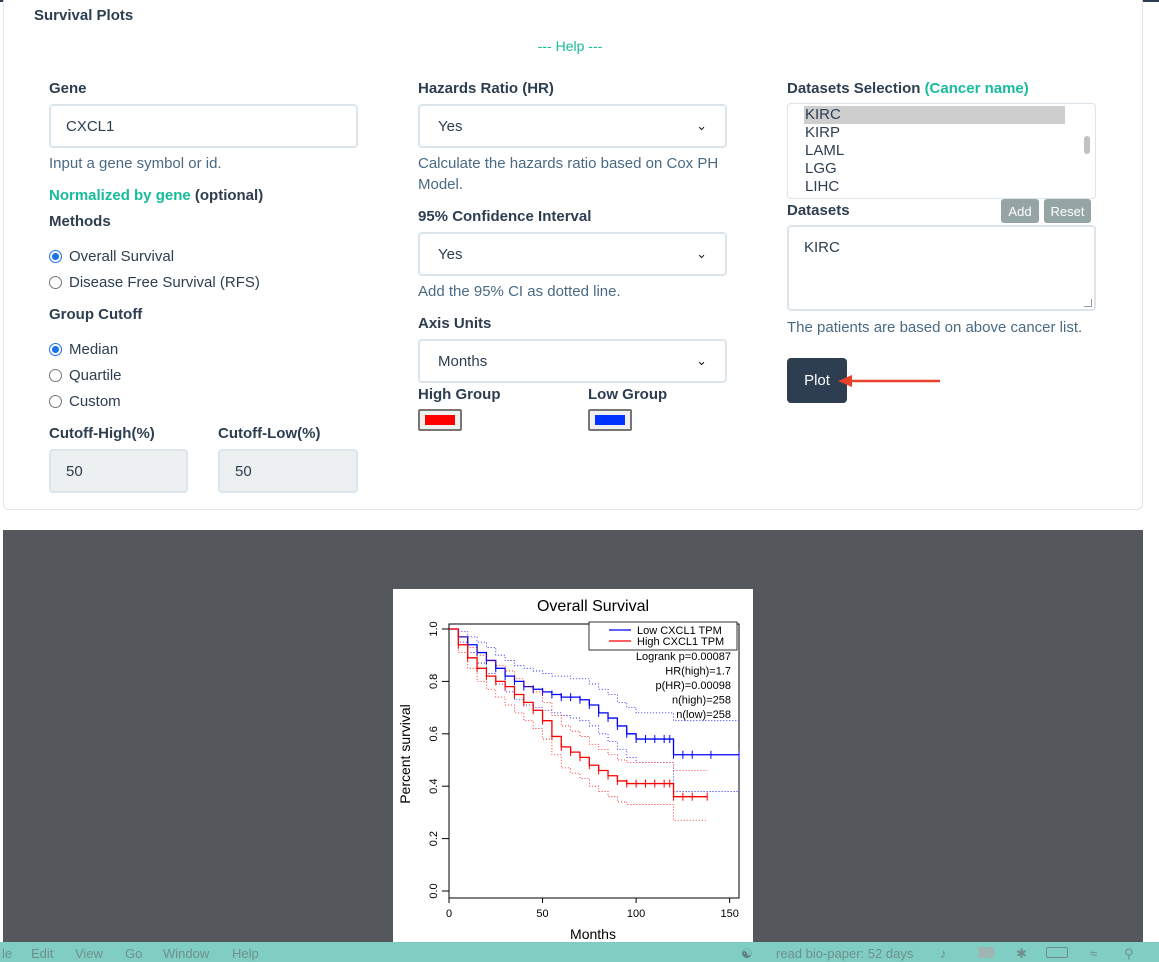  What do you see at coordinates (845, 381) in the screenshot?
I see `arrow-head` at bounding box center [845, 381].